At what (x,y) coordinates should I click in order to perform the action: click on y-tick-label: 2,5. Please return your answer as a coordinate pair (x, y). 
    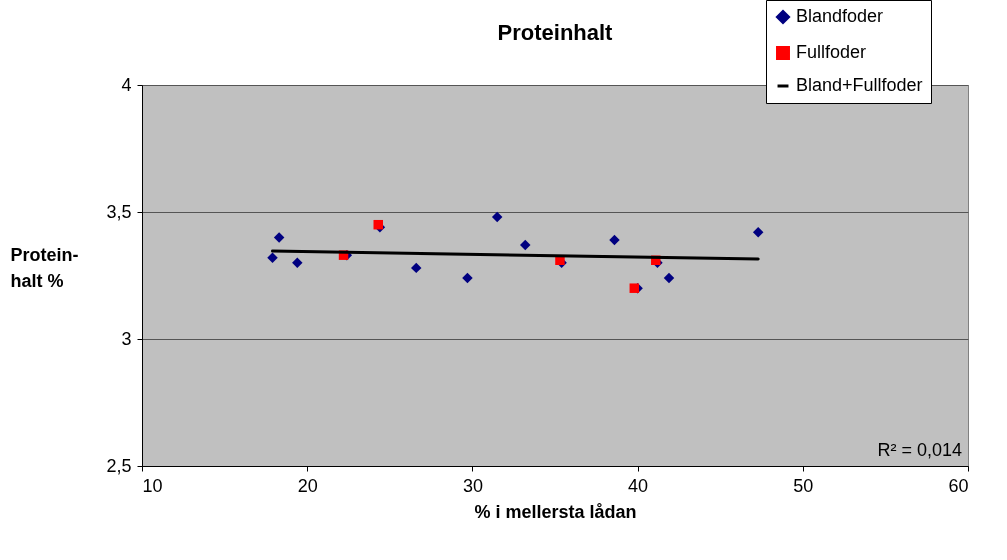
    Looking at the image, I should click on (119, 465).